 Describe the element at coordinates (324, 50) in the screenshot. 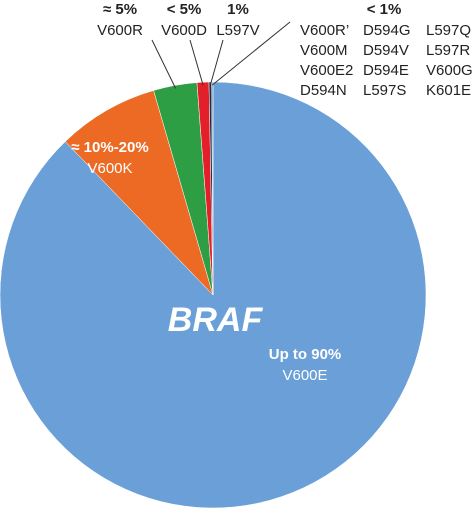

I see `slice-mutation: V600M` at that location.